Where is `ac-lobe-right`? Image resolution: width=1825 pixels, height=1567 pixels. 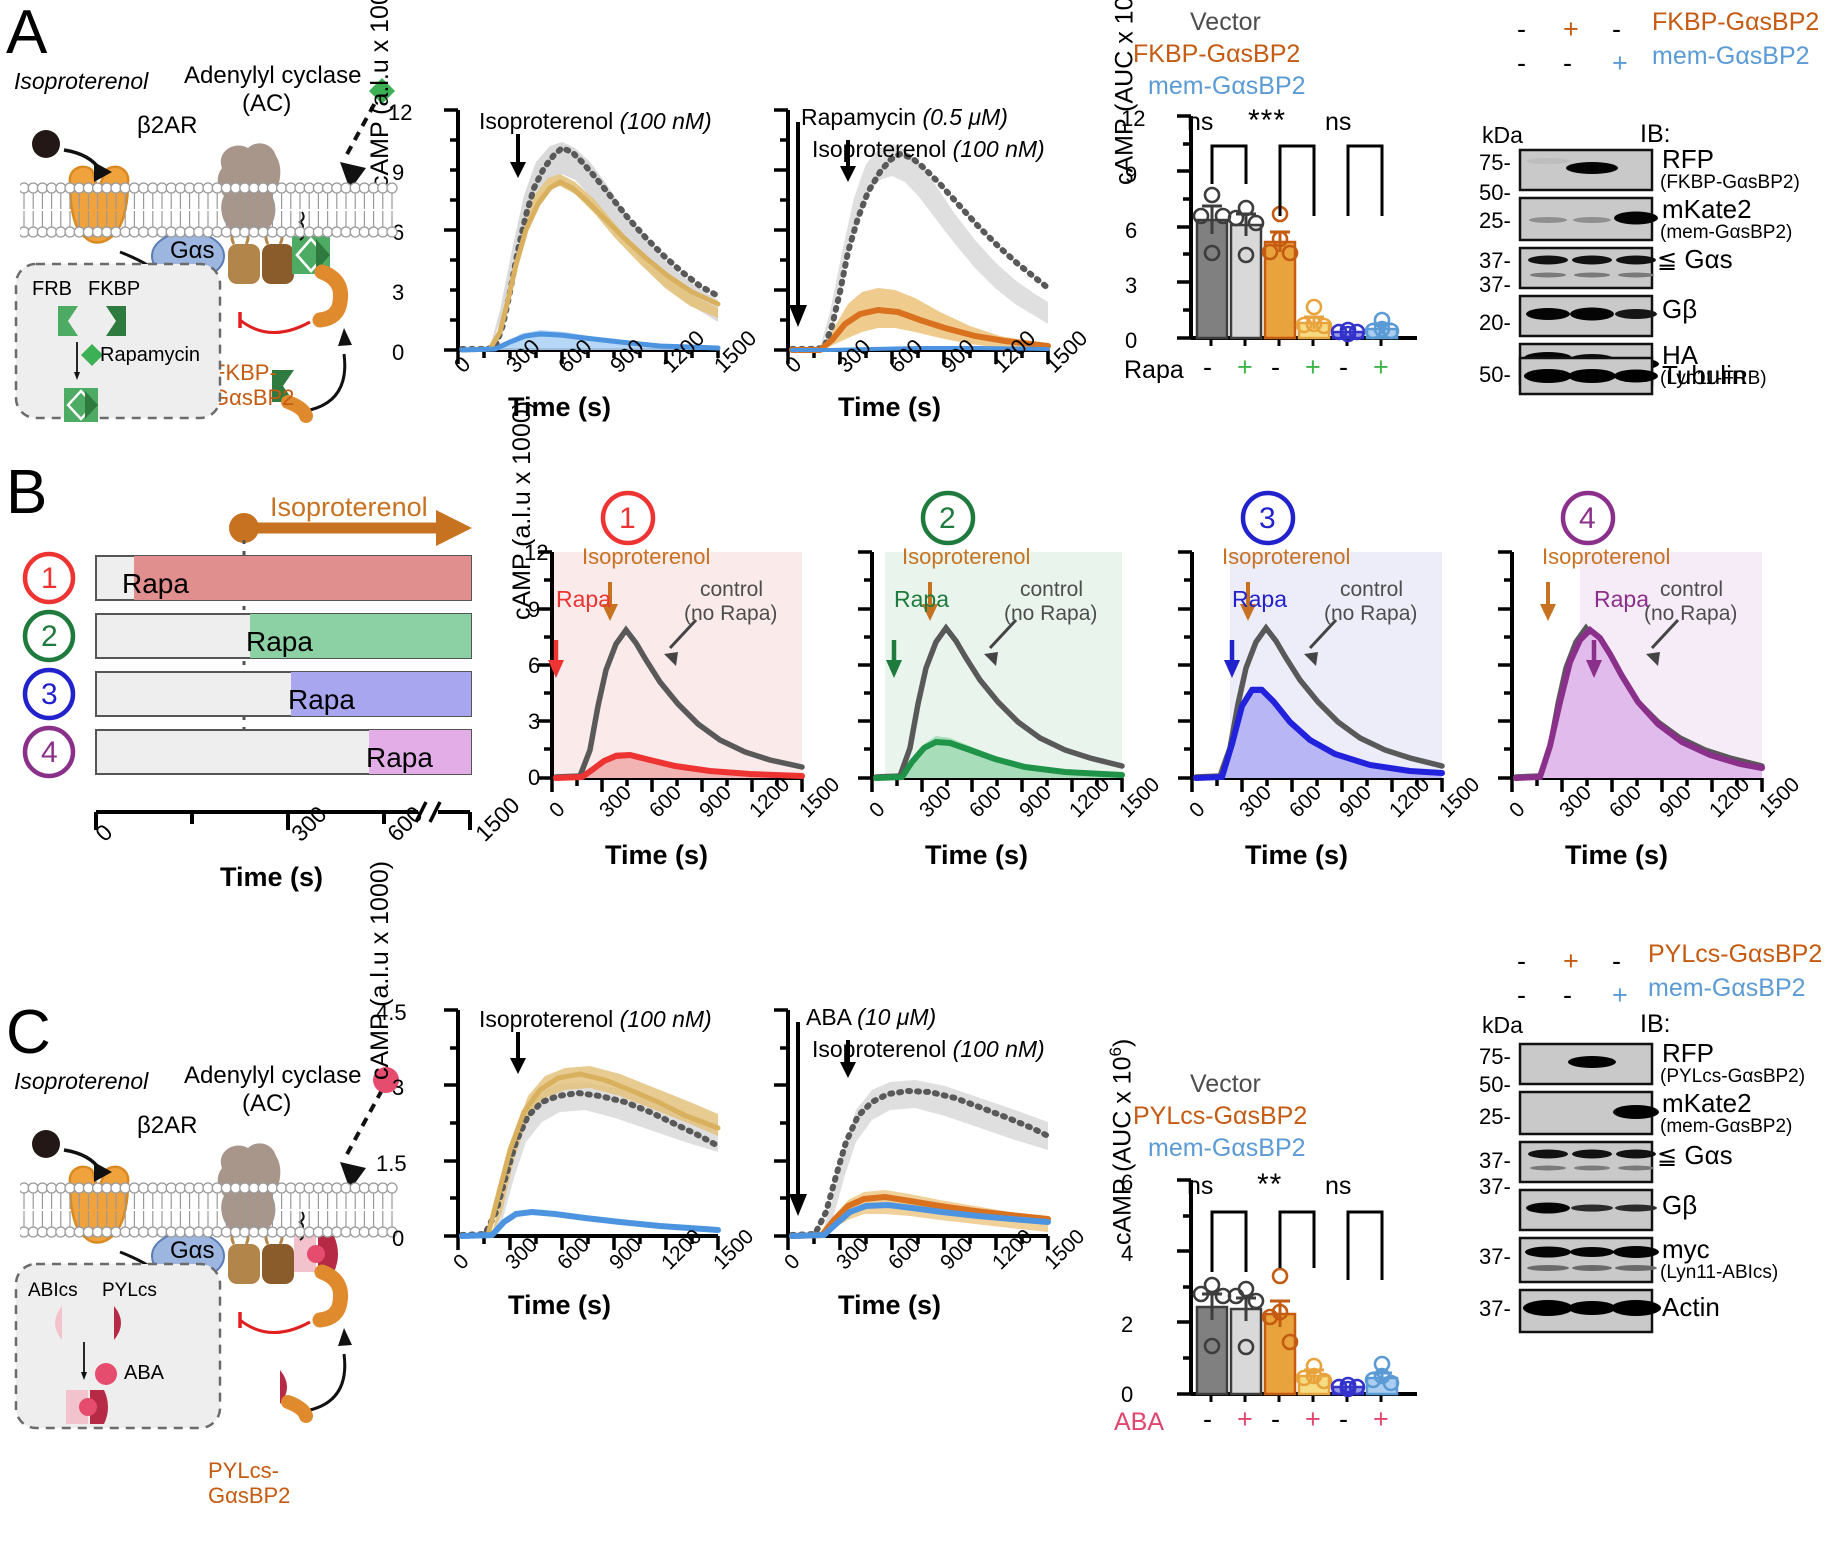
ac-lobe-right is located at coordinates (278, 264).